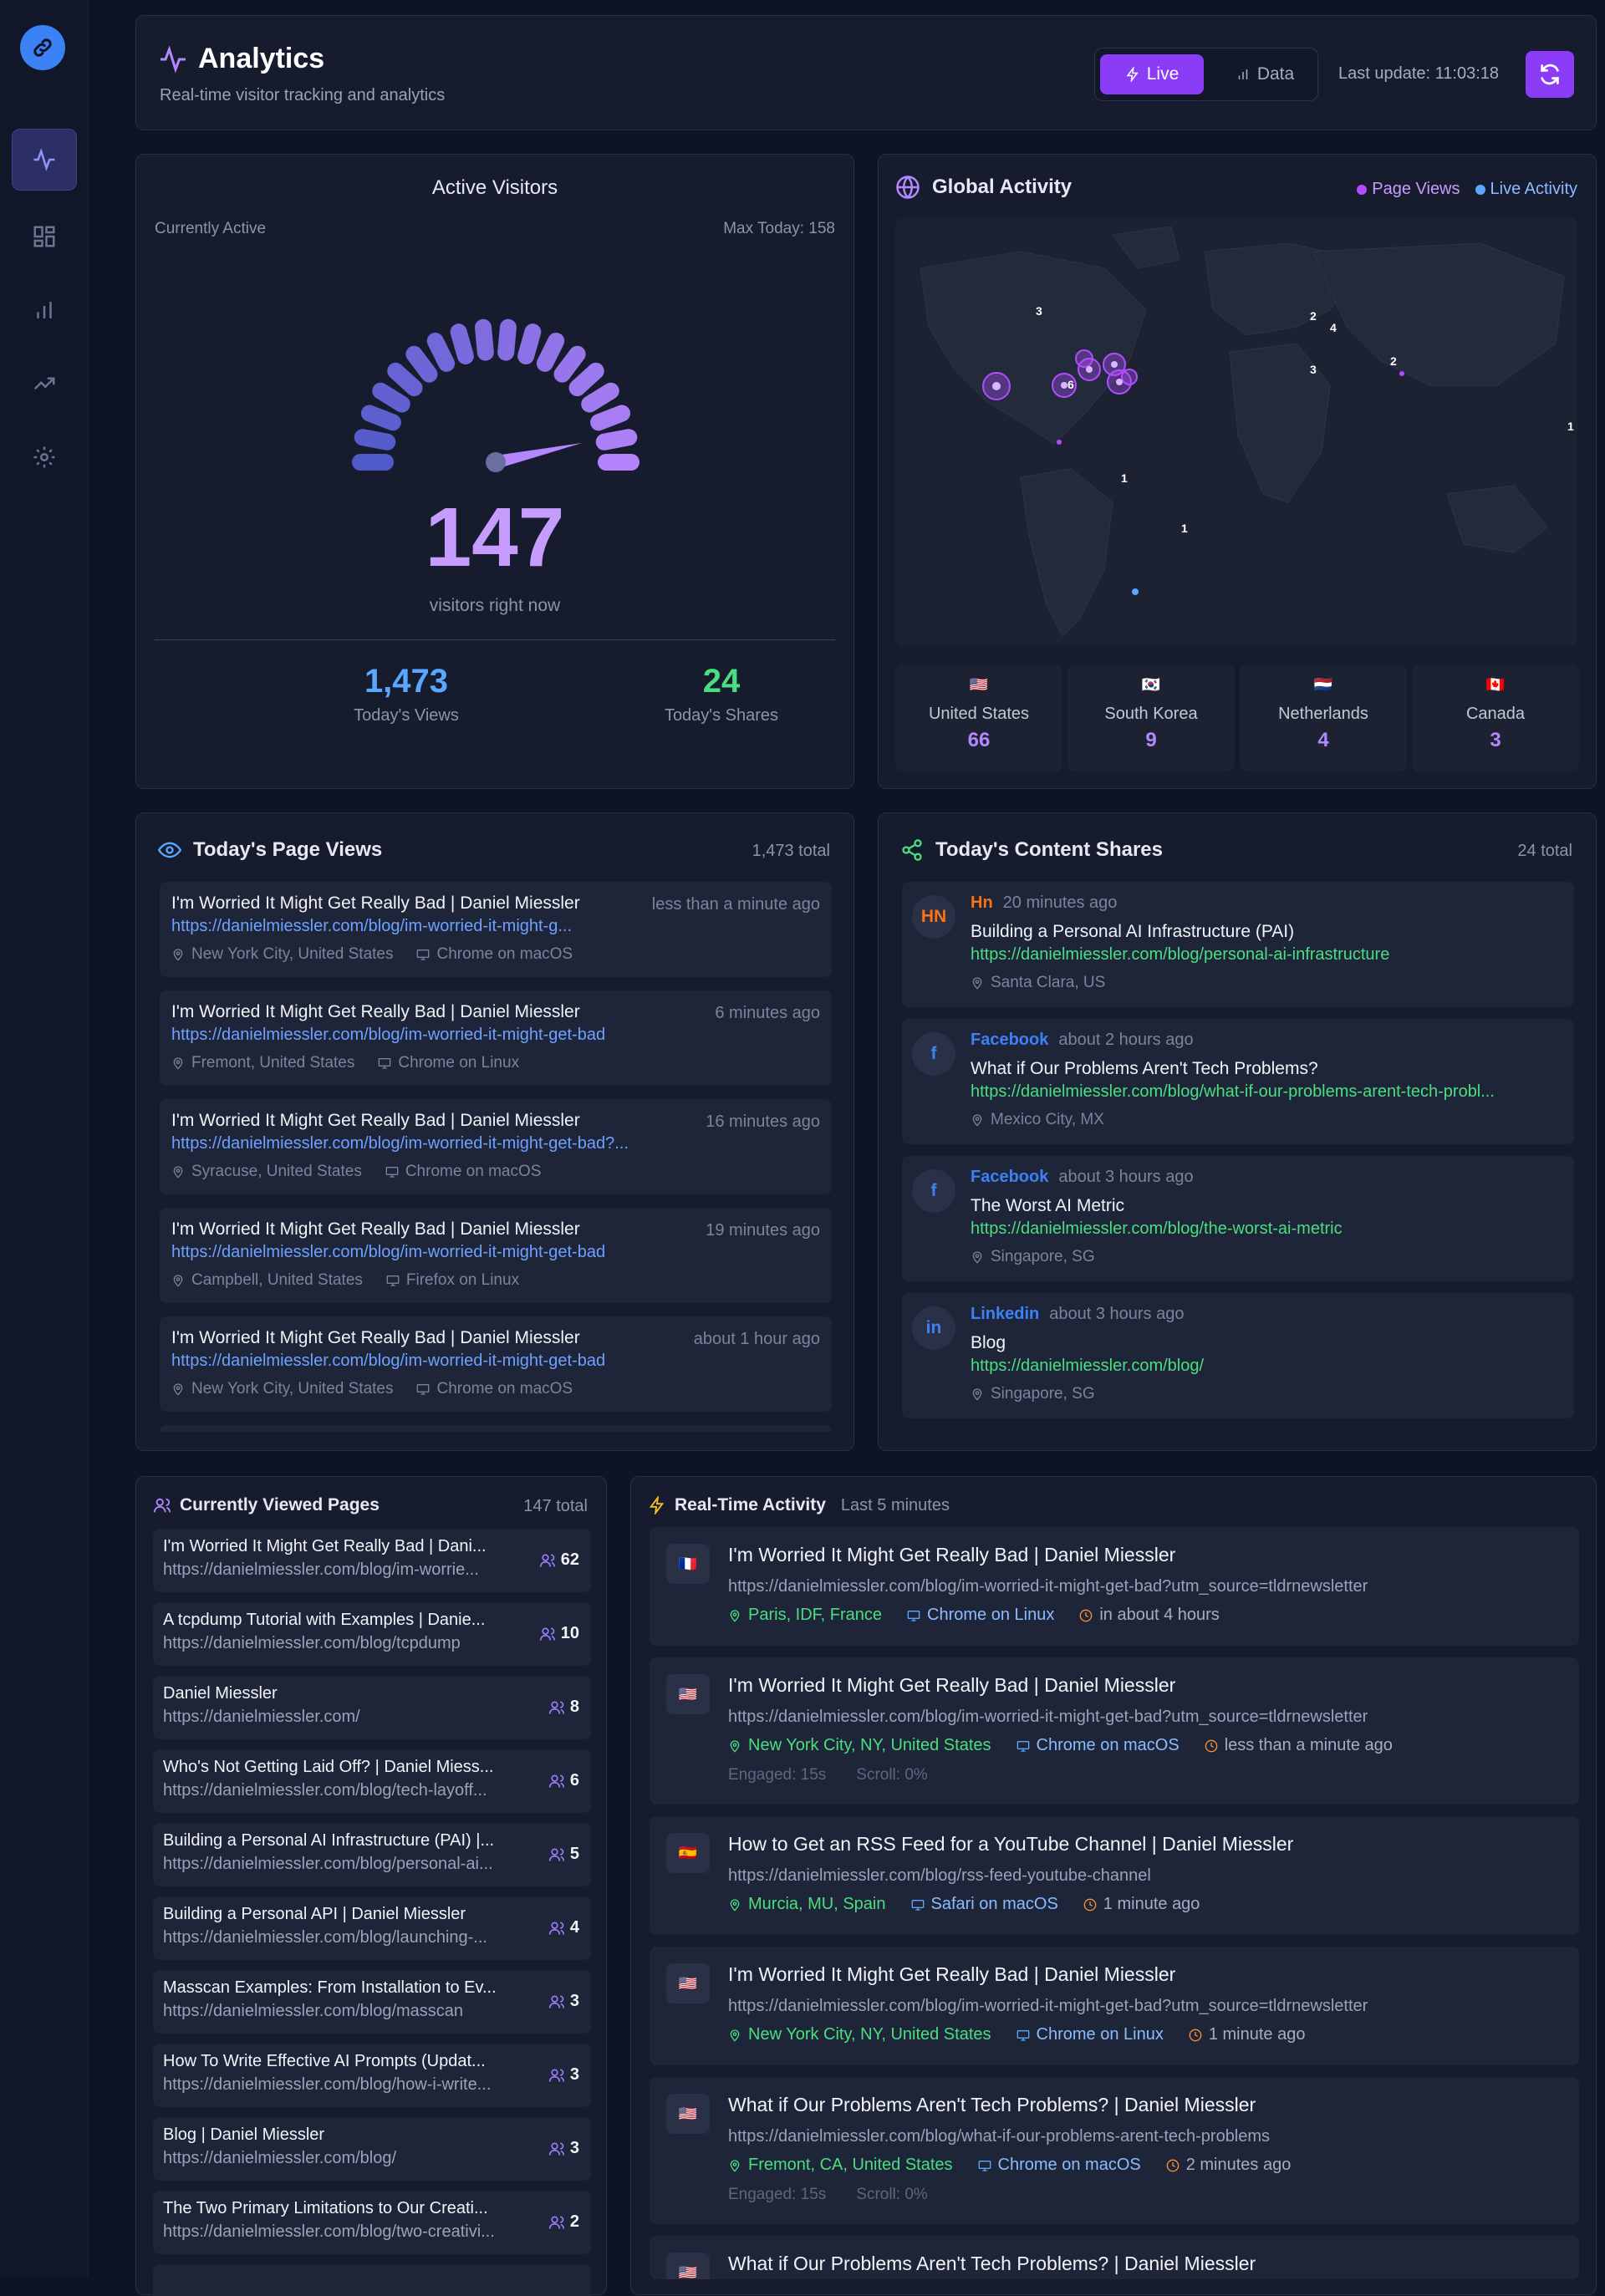 This screenshot has width=1605, height=2296. Describe the element at coordinates (1265, 74) in the screenshot. I see `data-button: Data` at that location.